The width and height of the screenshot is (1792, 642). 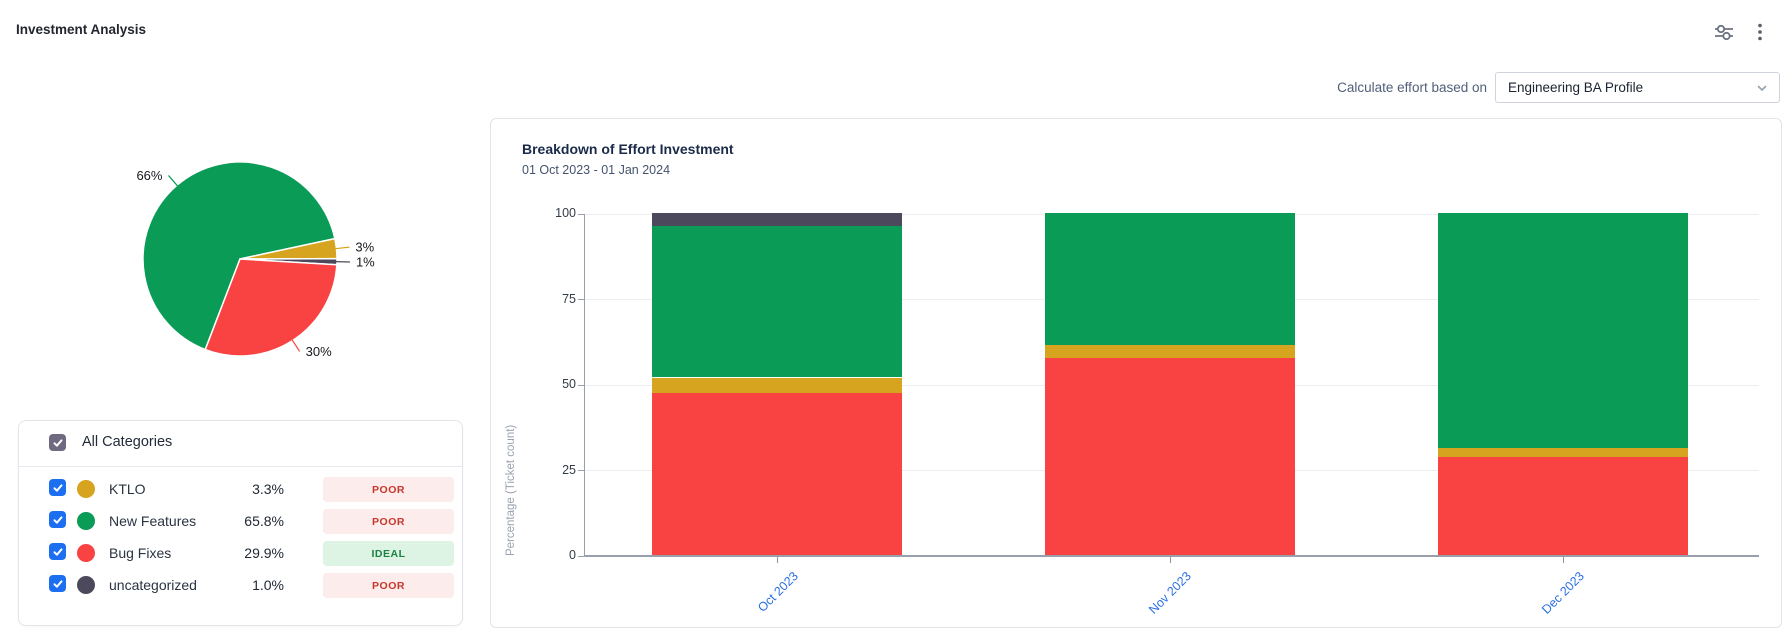 What do you see at coordinates (778, 592) in the screenshot?
I see `x-axis-label-oct-2023: Oct 2023` at bounding box center [778, 592].